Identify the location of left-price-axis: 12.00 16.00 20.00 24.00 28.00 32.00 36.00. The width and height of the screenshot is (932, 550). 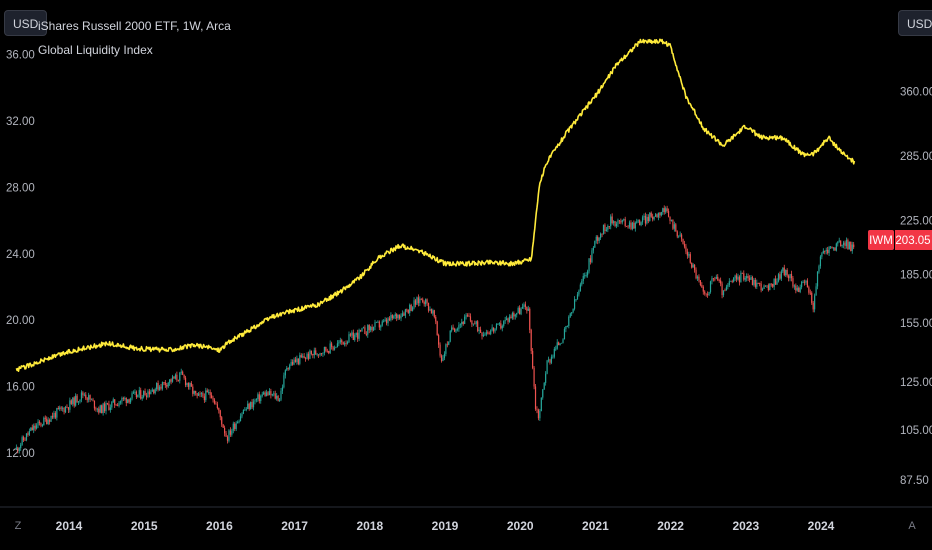
(20, 255).